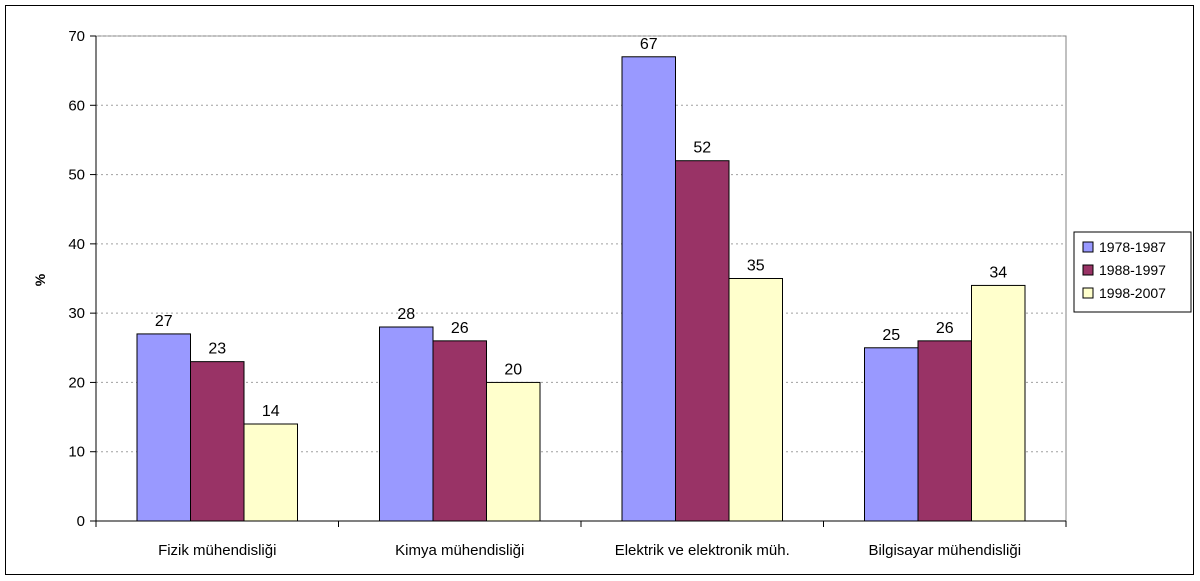 The image size is (1200, 581). I want to click on y-tick-label: 20, so click(76, 382).